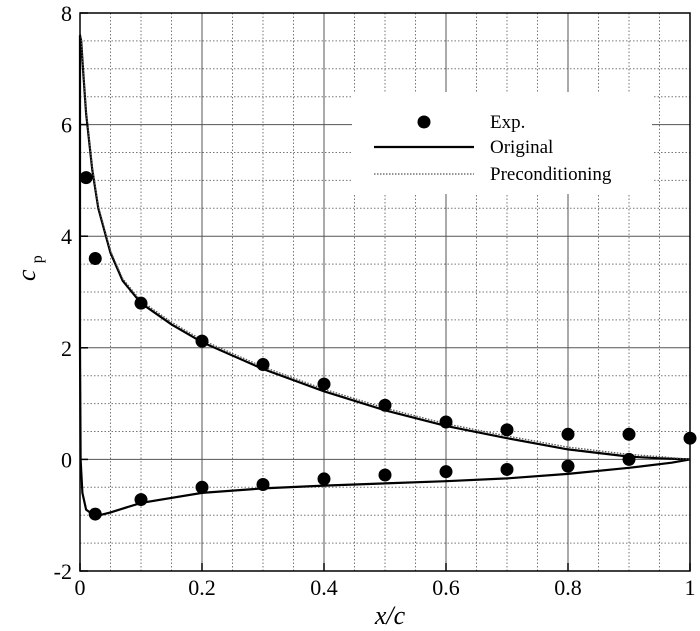  What do you see at coordinates (29, 268) in the screenshot?
I see `y-axis-title: c p` at bounding box center [29, 268].